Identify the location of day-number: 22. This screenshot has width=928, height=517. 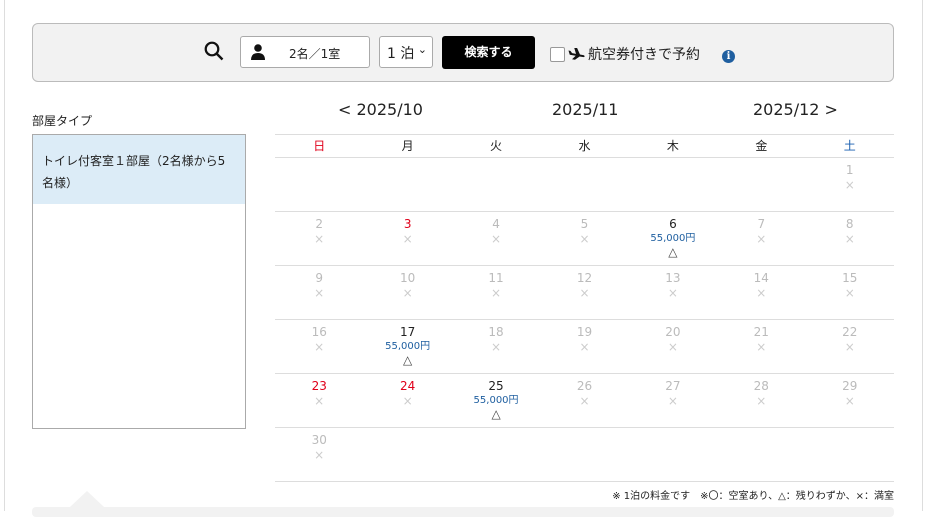
(850, 332).